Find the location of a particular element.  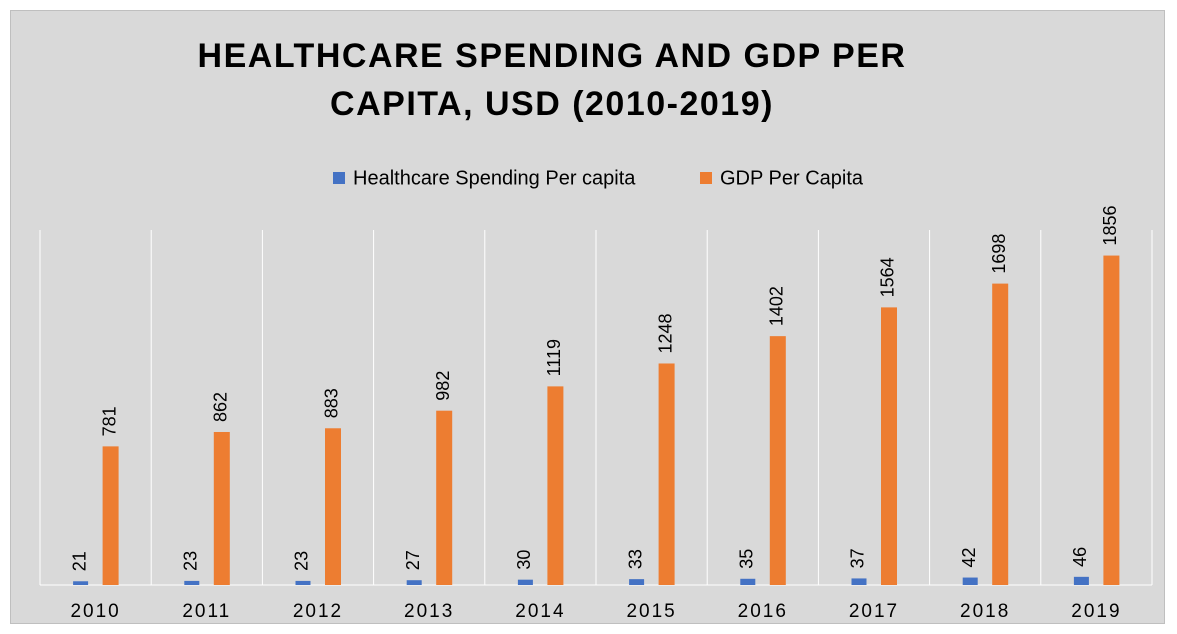

legend-label: Healthcare Spending Per capita is located at coordinates (494, 178).